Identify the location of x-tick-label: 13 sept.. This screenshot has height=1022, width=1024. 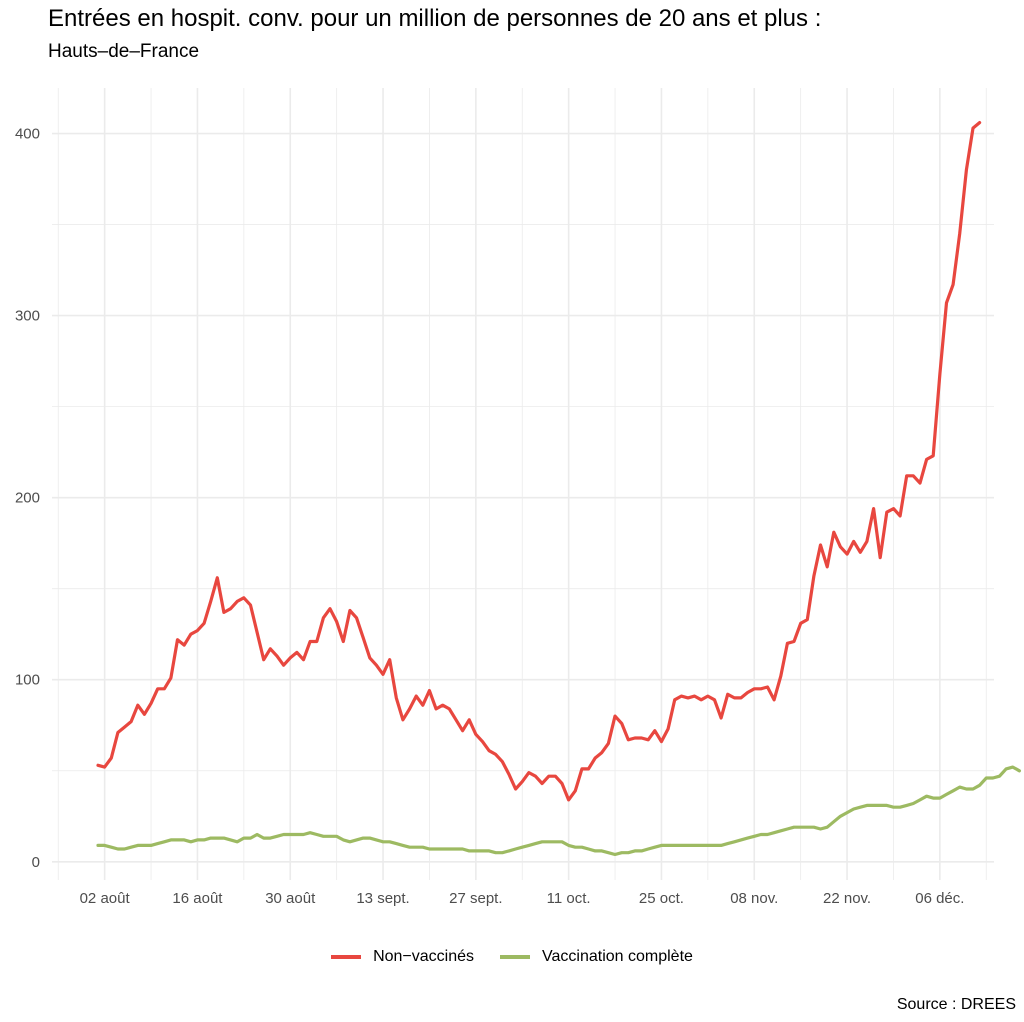
(382, 898).